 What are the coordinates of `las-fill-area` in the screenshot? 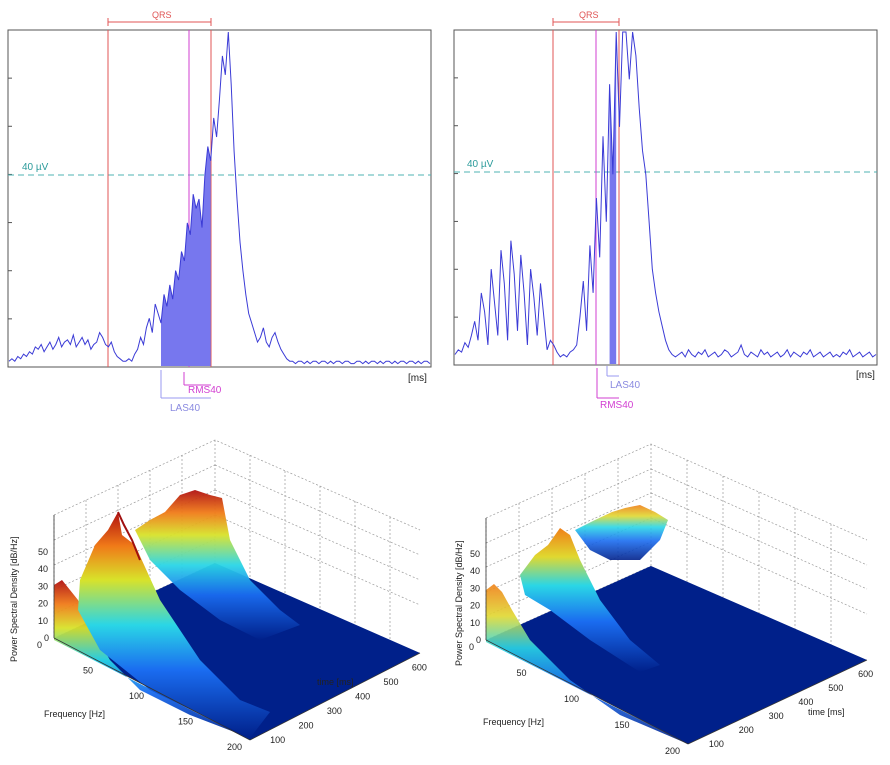 It's located at (186, 256).